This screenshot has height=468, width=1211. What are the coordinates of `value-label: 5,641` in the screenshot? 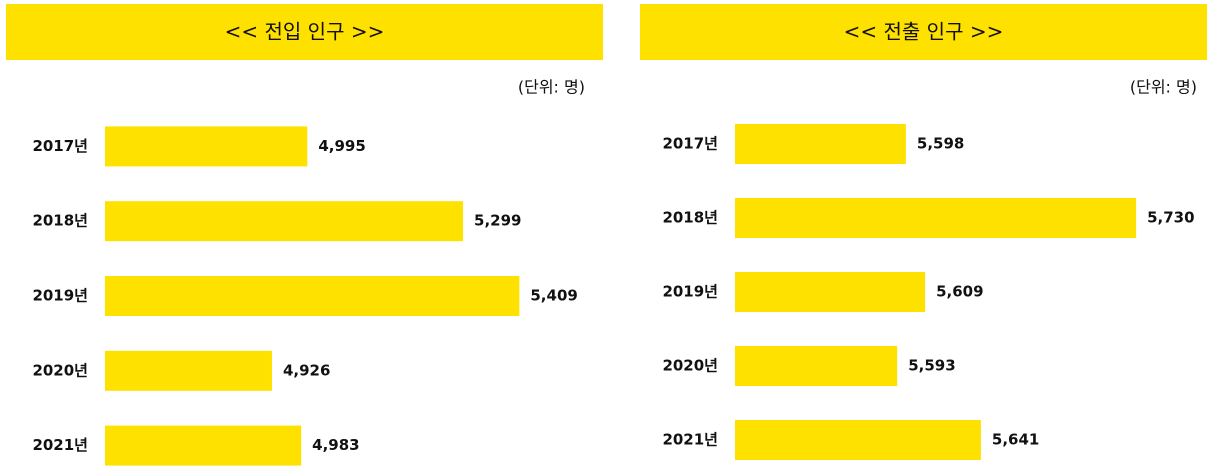 It's located at (1015, 440).